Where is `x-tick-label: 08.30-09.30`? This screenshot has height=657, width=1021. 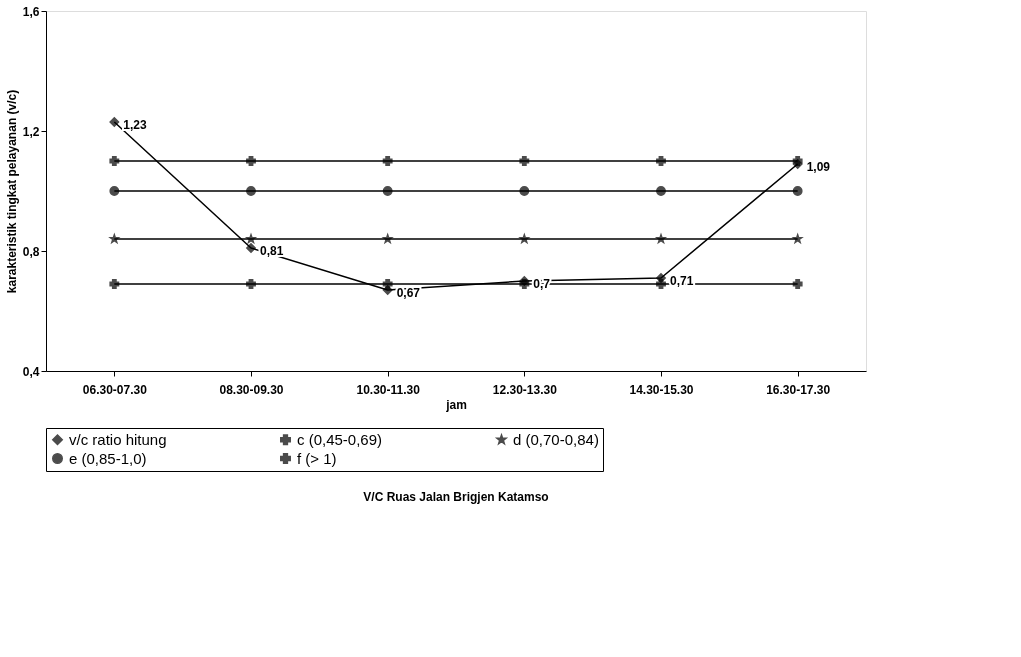
x-tick-label: 08.30-09.30 is located at coordinates (251, 389).